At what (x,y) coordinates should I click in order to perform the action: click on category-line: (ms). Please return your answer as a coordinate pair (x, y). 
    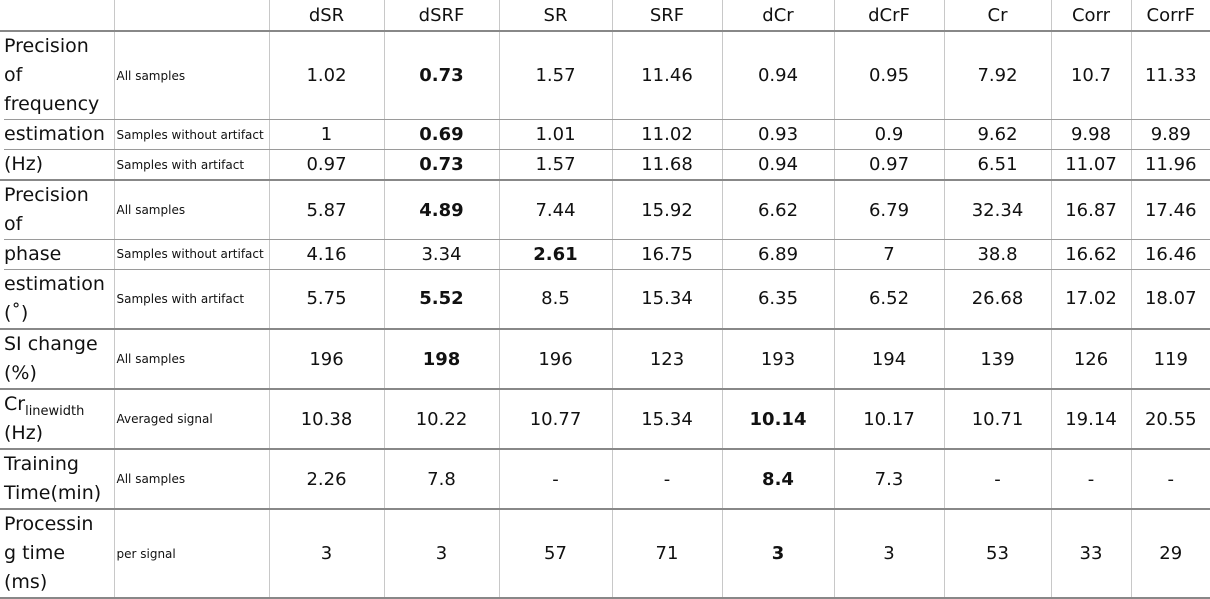
    Looking at the image, I should click on (26, 582).